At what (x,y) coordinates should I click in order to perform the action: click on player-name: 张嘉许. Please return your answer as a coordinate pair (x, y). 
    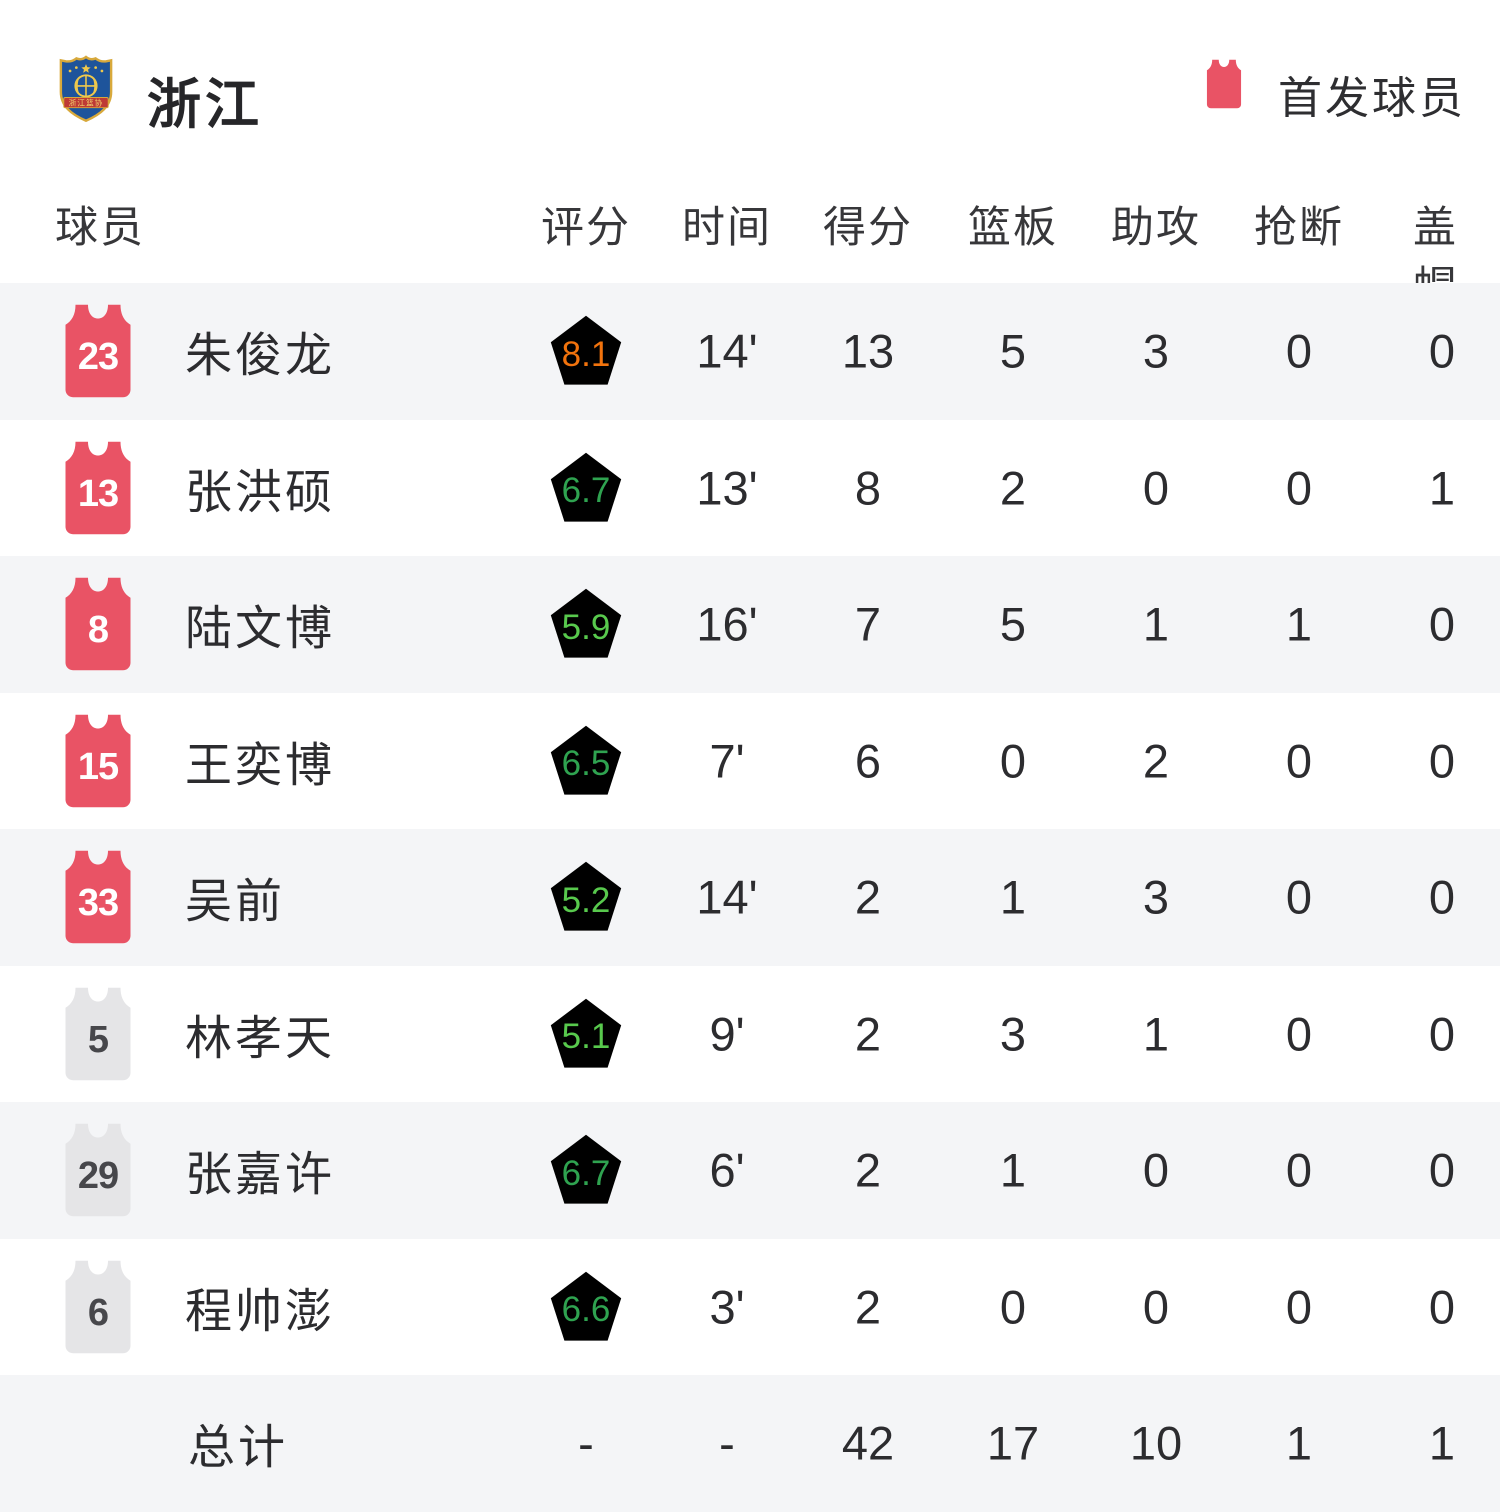
    Looking at the image, I should click on (260, 1174).